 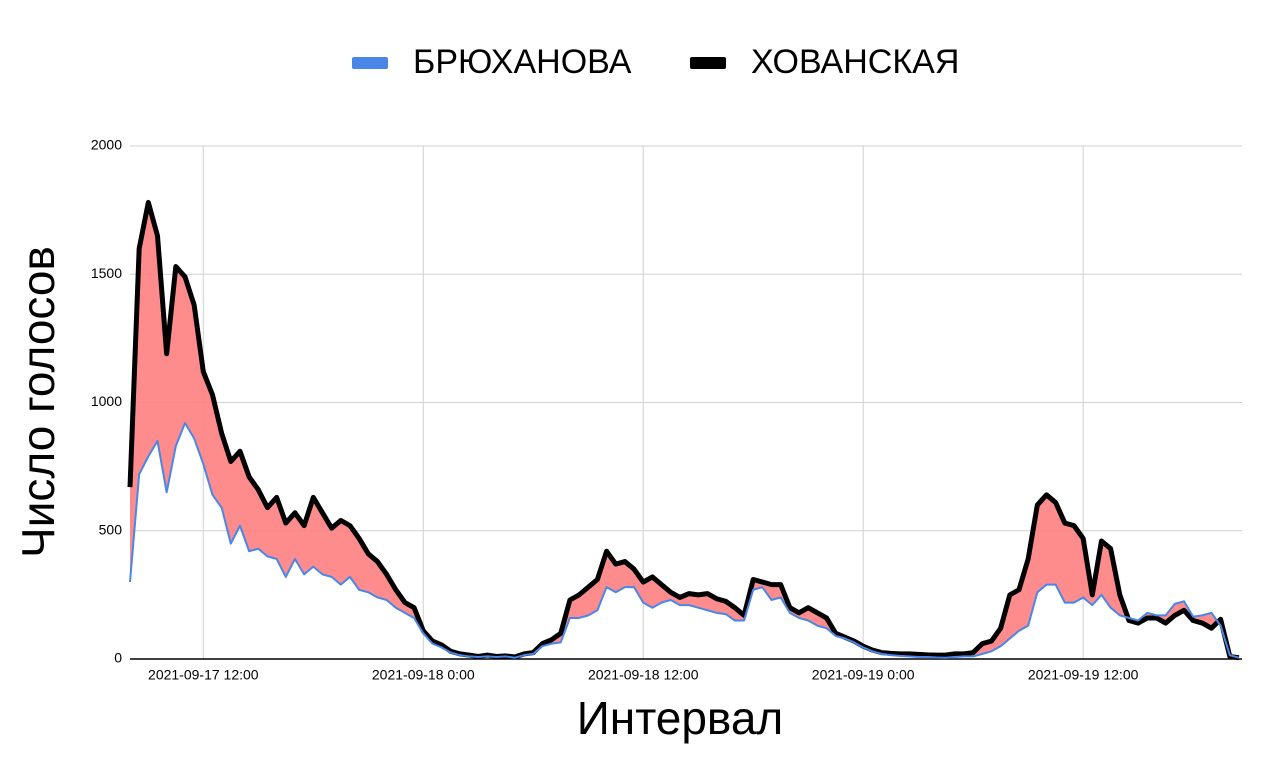 What do you see at coordinates (1083, 675) in the screenshot?
I see `x-tick-label: 2021-09-19 12:00` at bounding box center [1083, 675].